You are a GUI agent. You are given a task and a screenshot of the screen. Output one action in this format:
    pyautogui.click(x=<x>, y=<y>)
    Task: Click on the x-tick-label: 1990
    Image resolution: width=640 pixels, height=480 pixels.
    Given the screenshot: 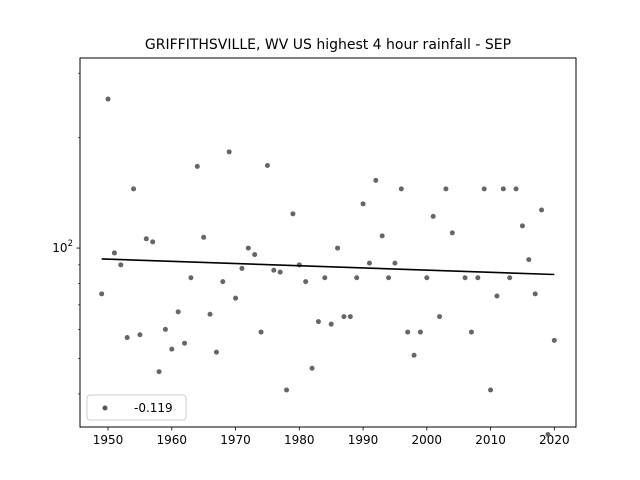 What is the action you would take?
    pyautogui.click(x=363, y=440)
    